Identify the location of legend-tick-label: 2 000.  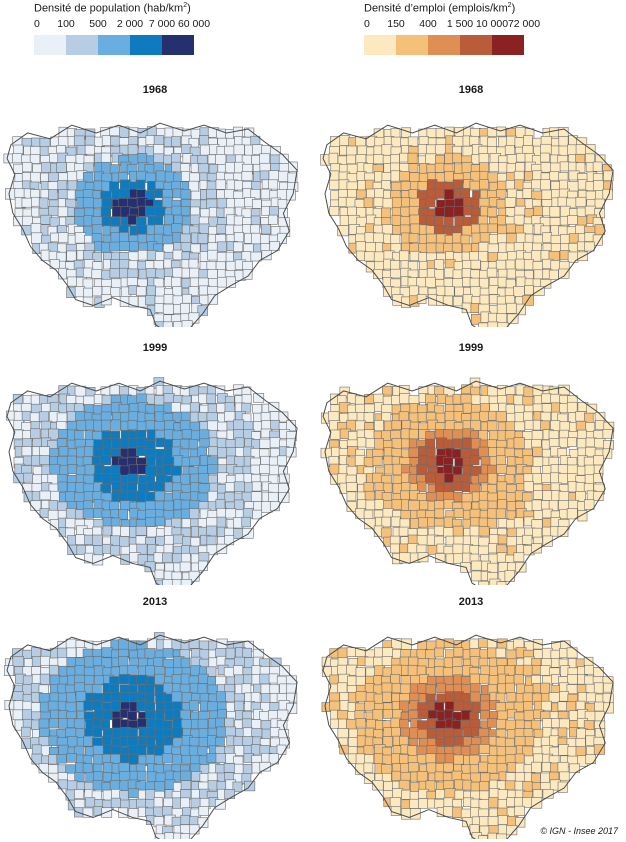
(130, 24).